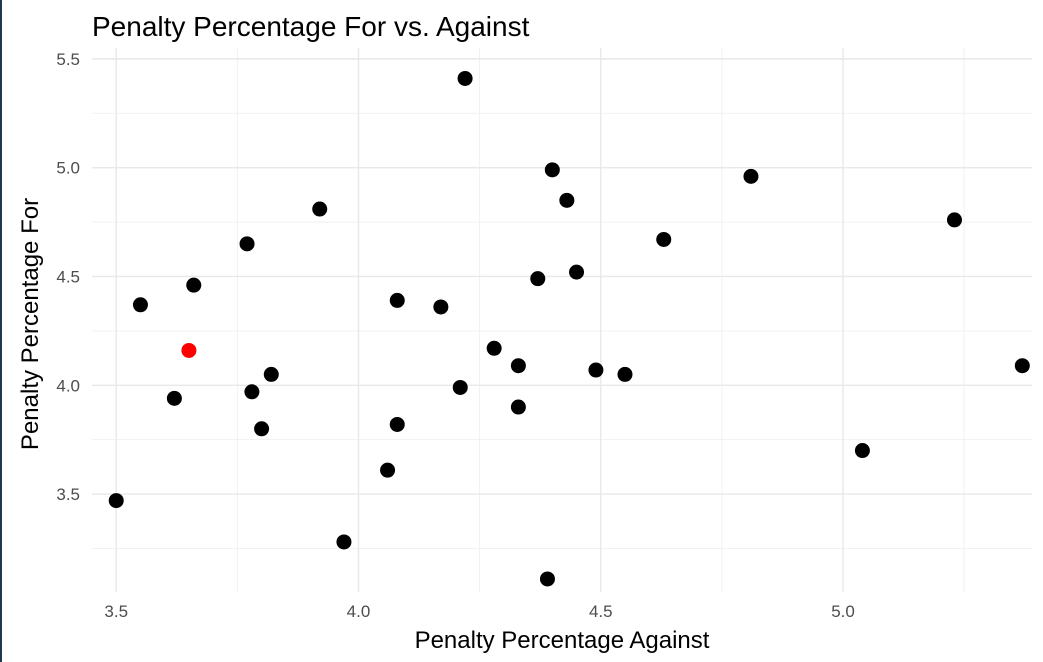 This screenshot has width=1043, height=662. I want to click on x-tick-label: 4.5, so click(601, 611).